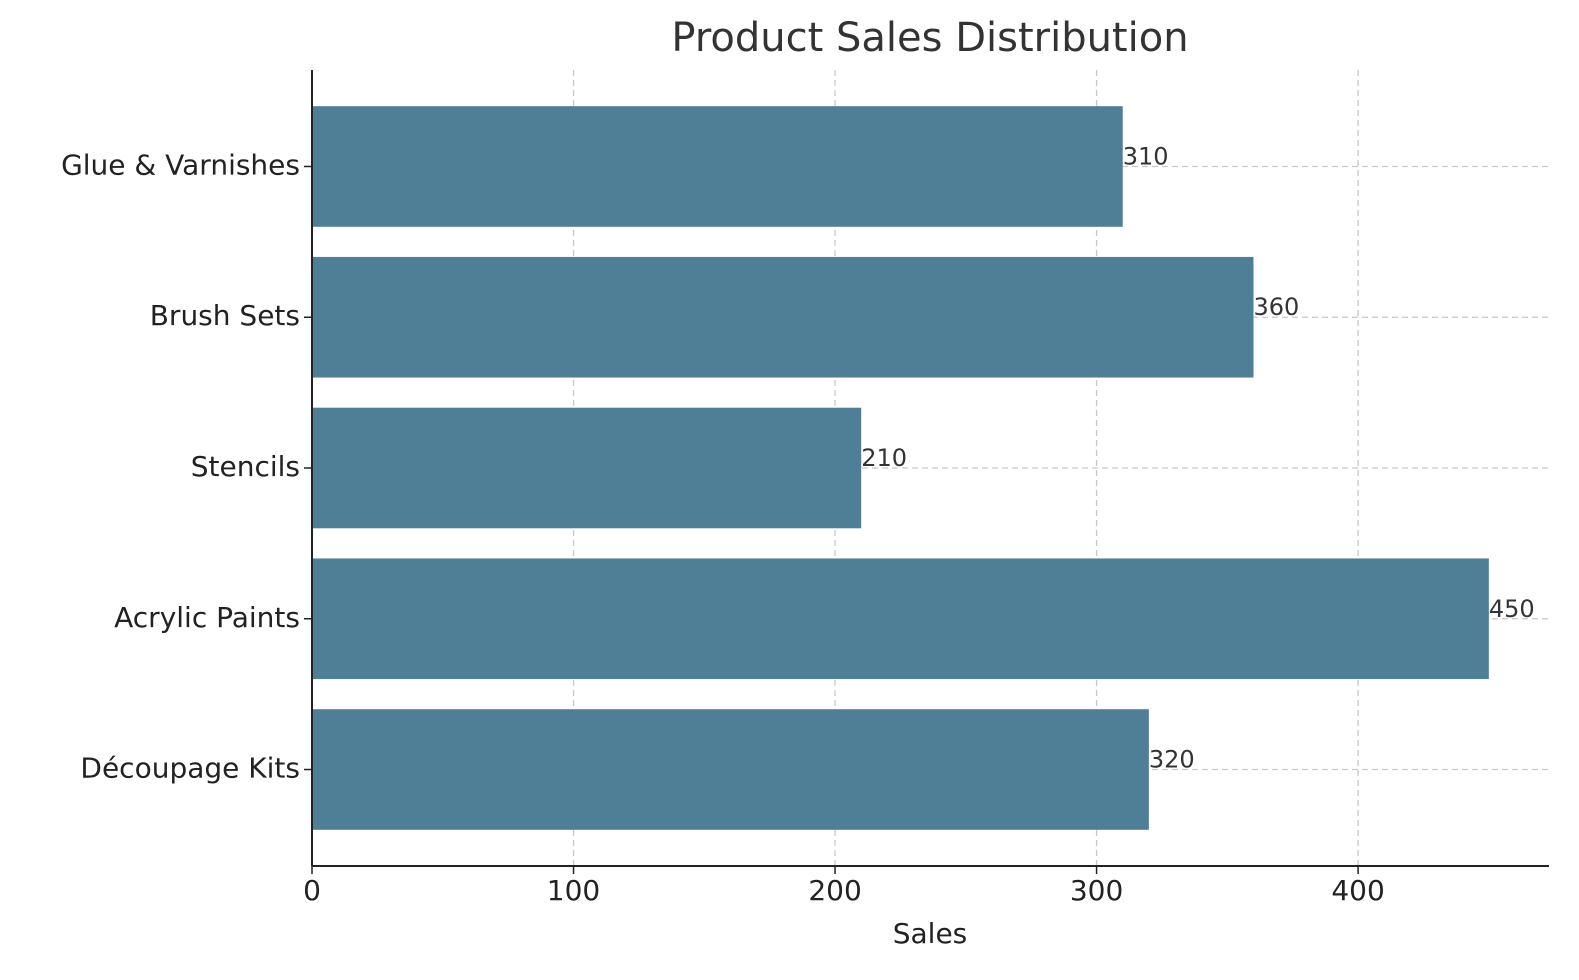 This screenshot has height=980, width=1579. Describe the element at coordinates (834, 890) in the screenshot. I see `x-tick-label: 200` at that location.